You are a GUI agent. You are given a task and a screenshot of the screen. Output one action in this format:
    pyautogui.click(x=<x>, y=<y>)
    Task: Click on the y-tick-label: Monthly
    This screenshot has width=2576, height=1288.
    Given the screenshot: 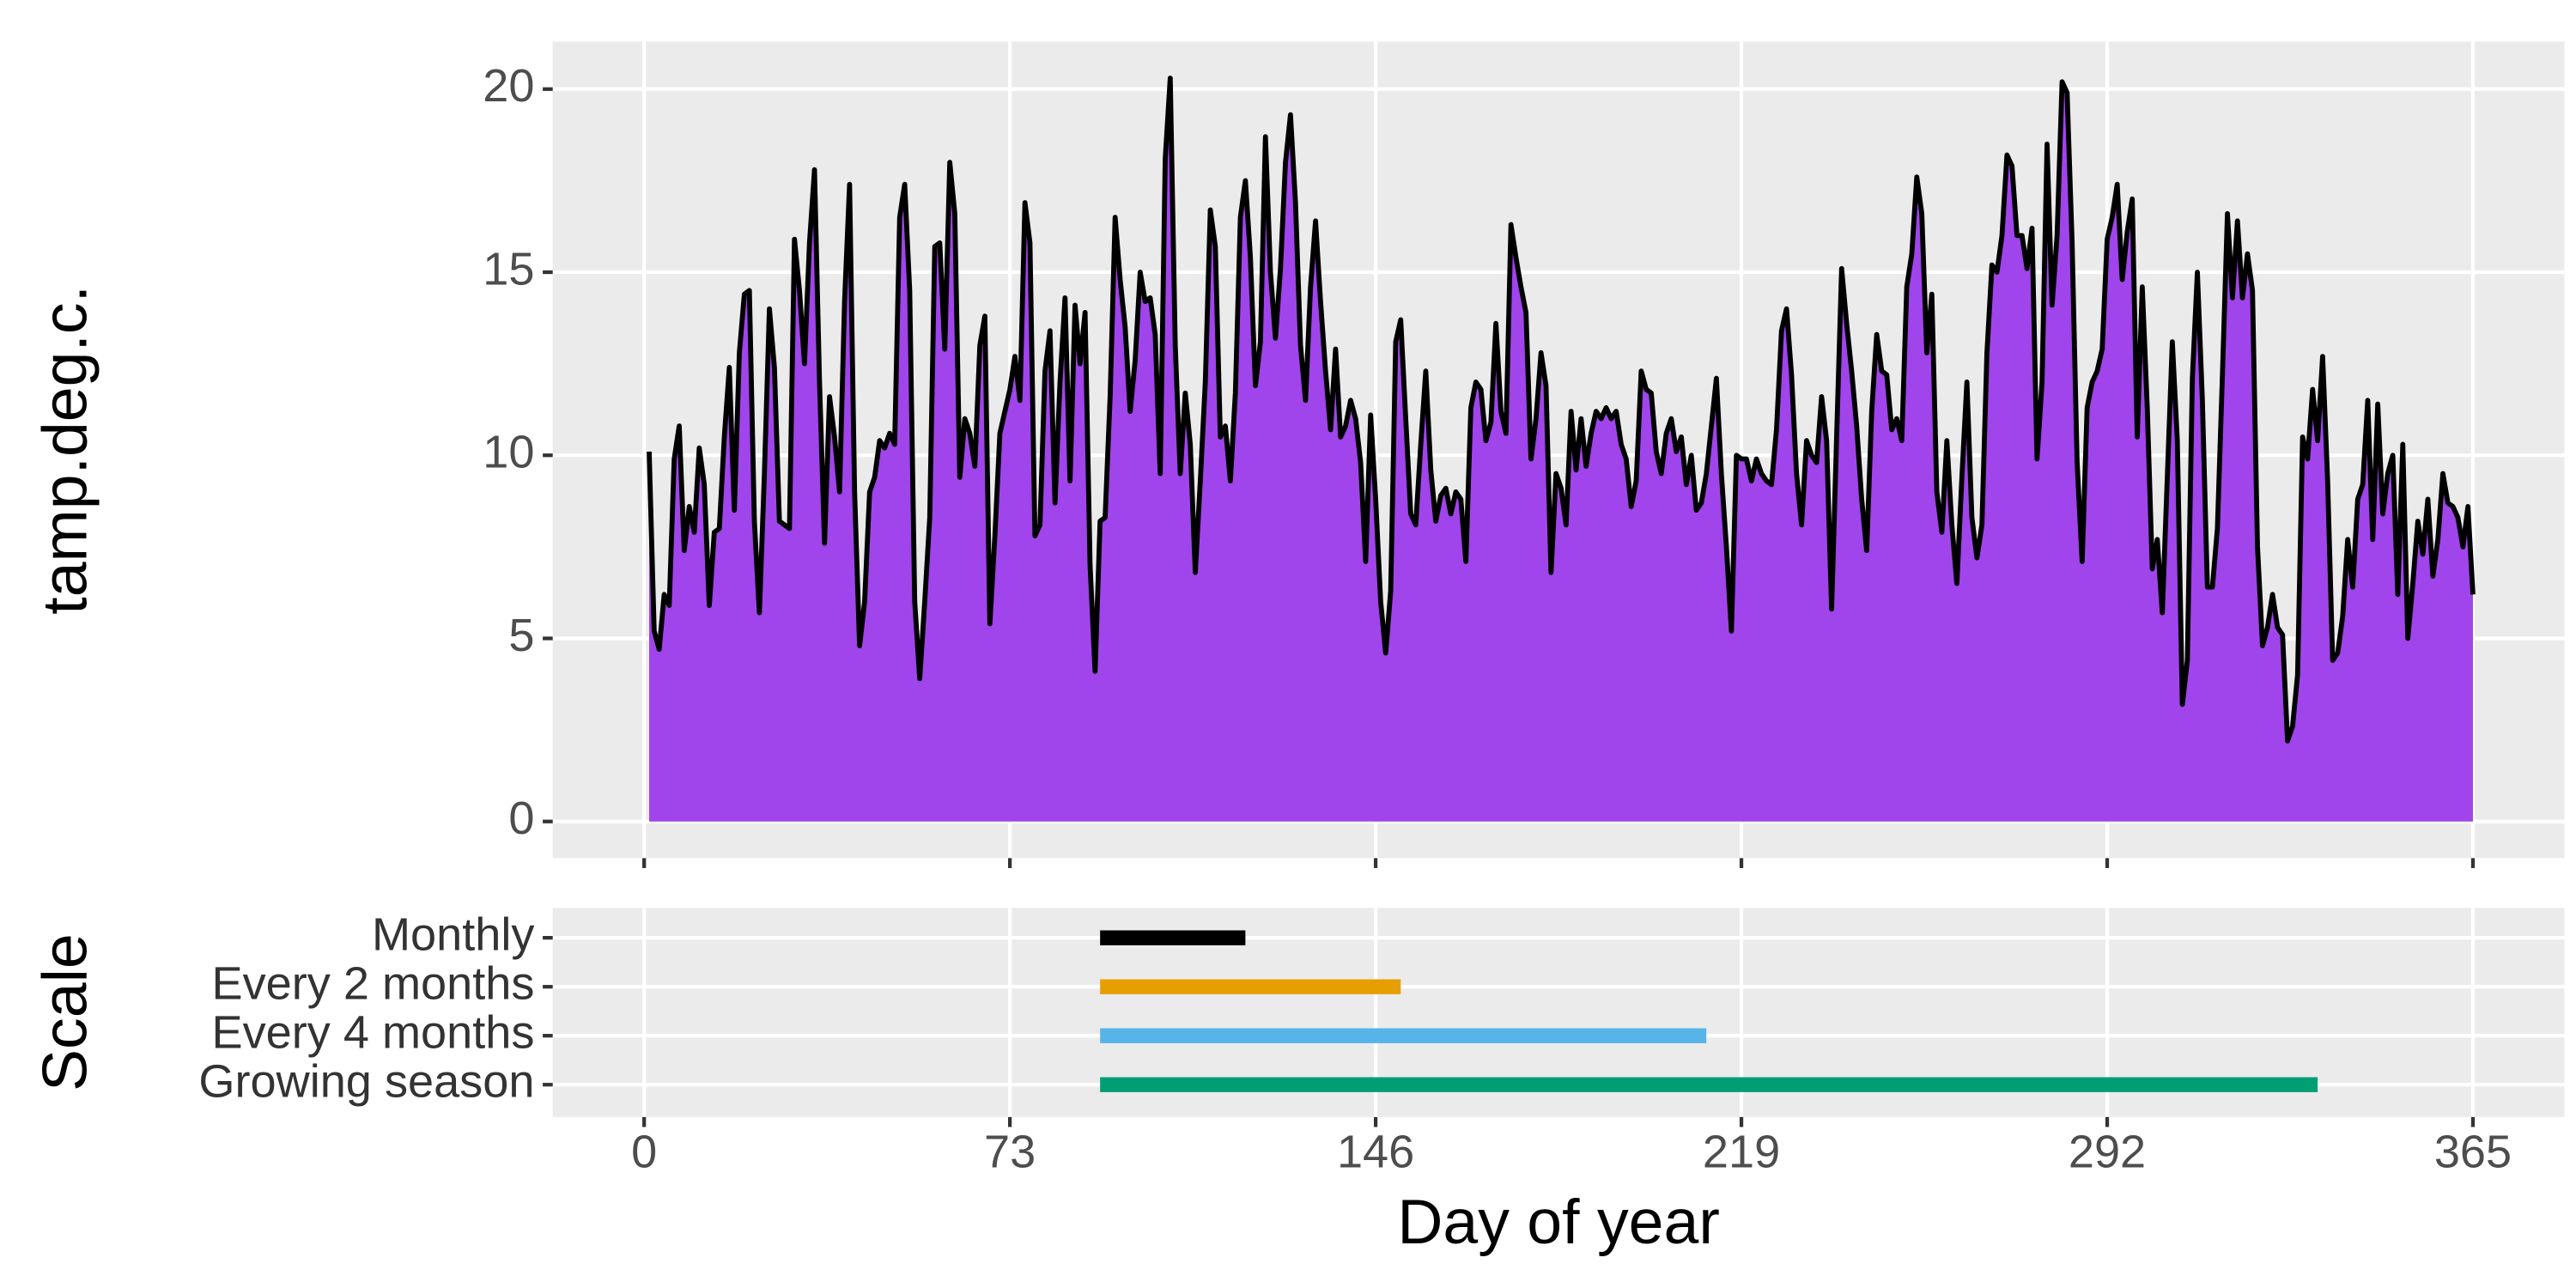 What is the action you would take?
    pyautogui.click(x=453, y=934)
    